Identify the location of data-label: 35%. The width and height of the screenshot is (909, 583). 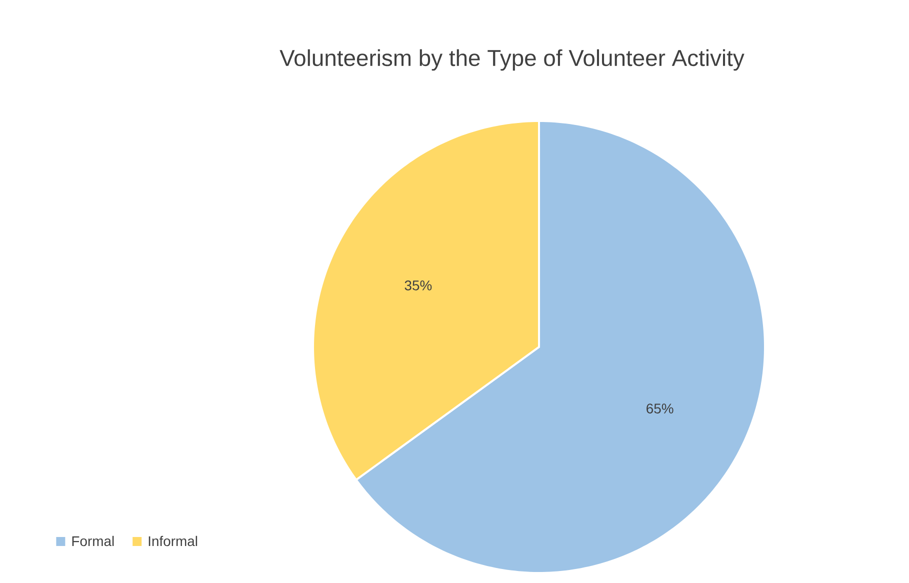
(418, 285).